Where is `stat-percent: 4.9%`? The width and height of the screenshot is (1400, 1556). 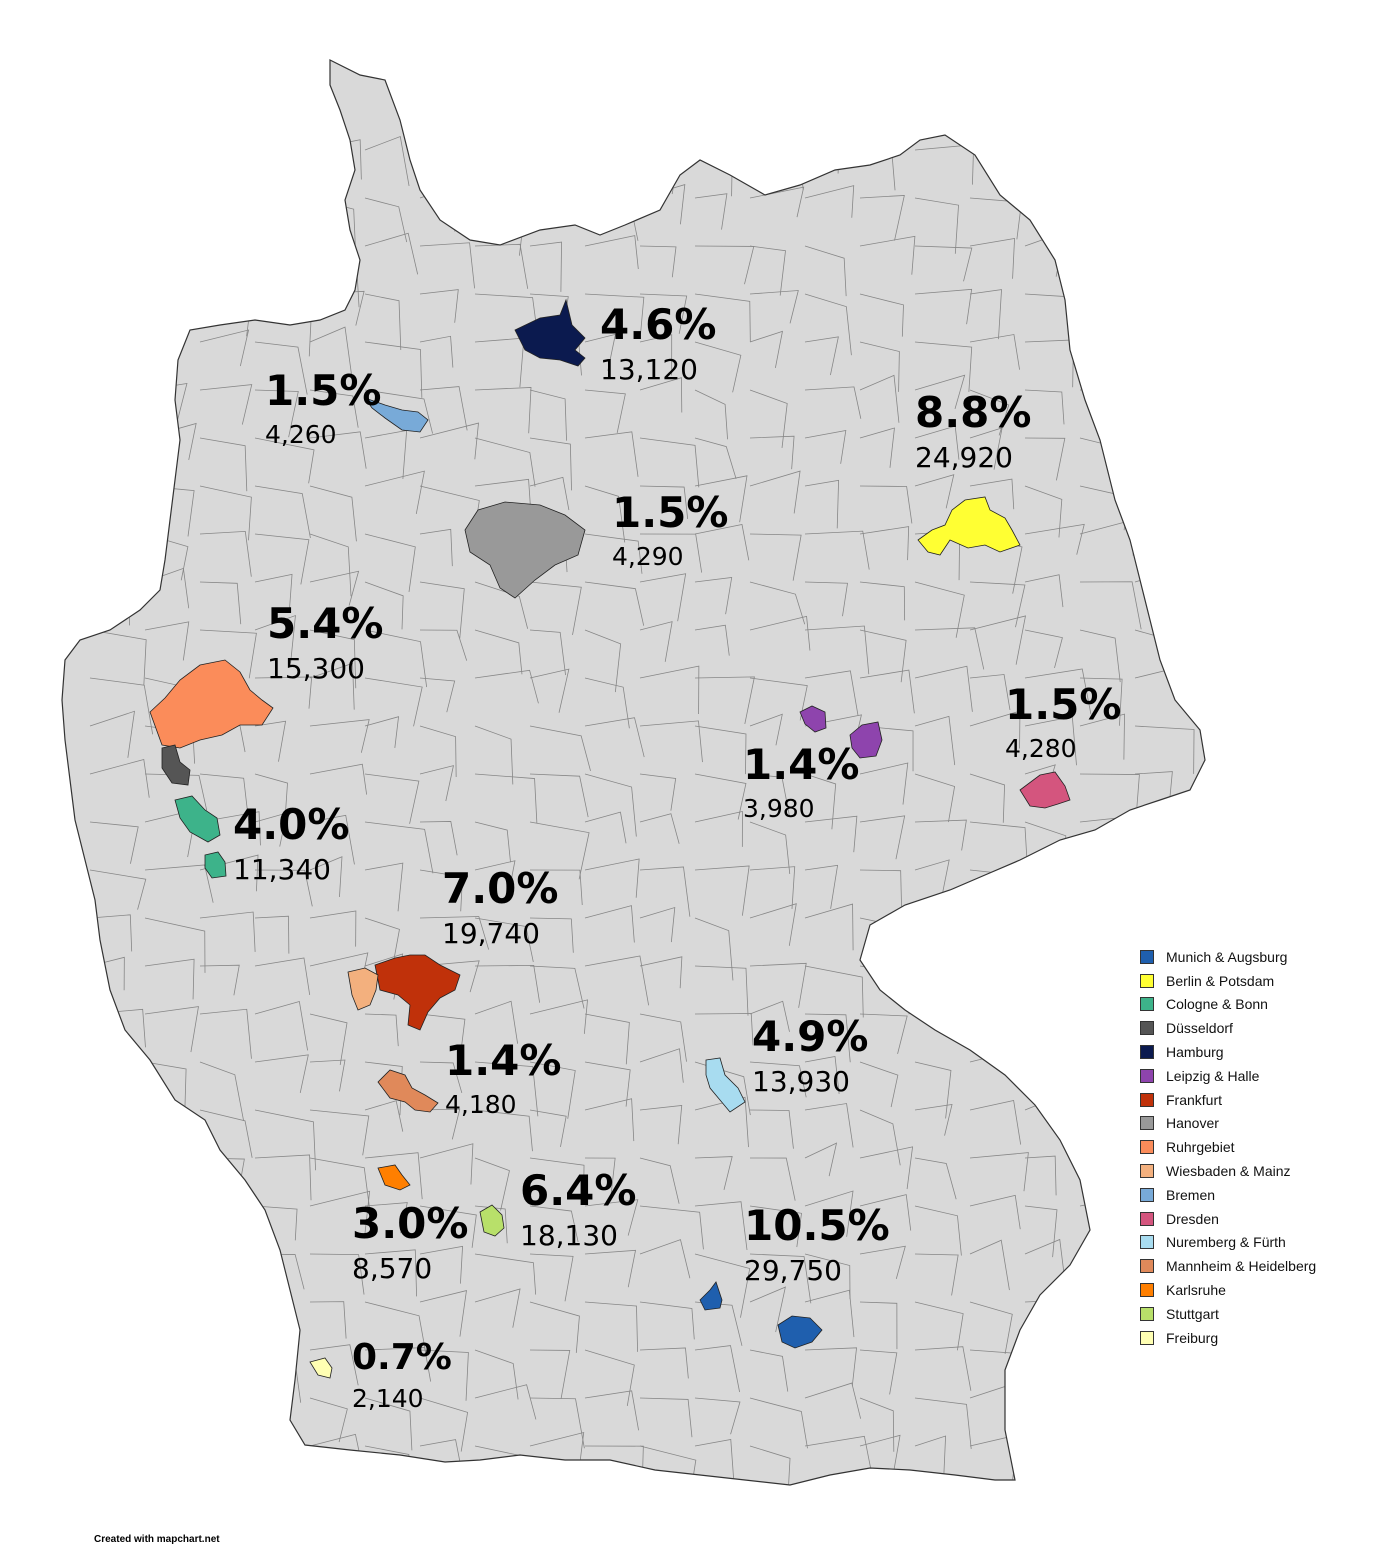 stat-percent: 4.9% is located at coordinates (810, 1036).